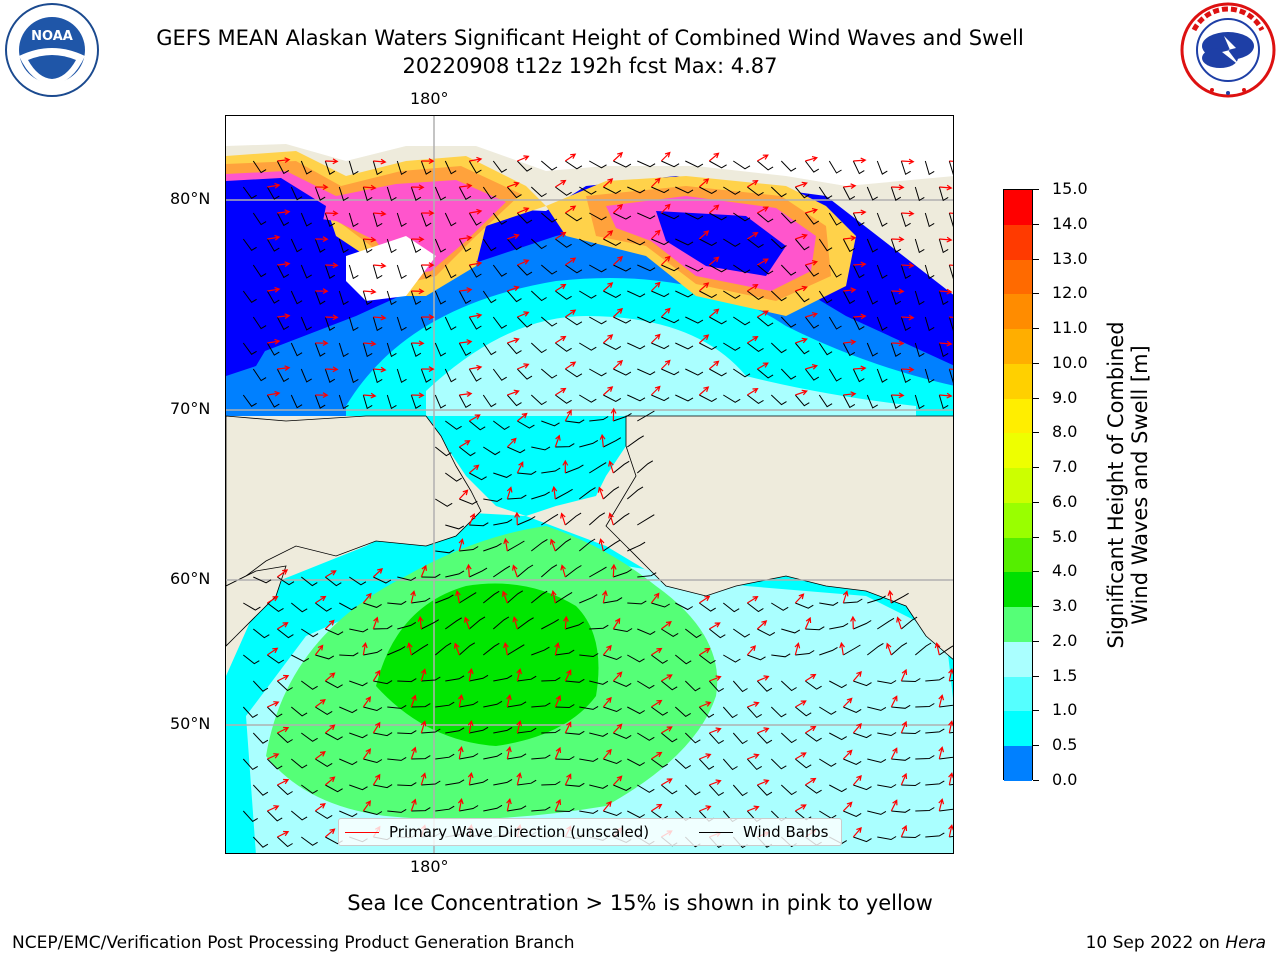 Image resolution: width=1280 pixels, height=960 pixels. I want to click on lon-label-top: 180°, so click(429, 98).